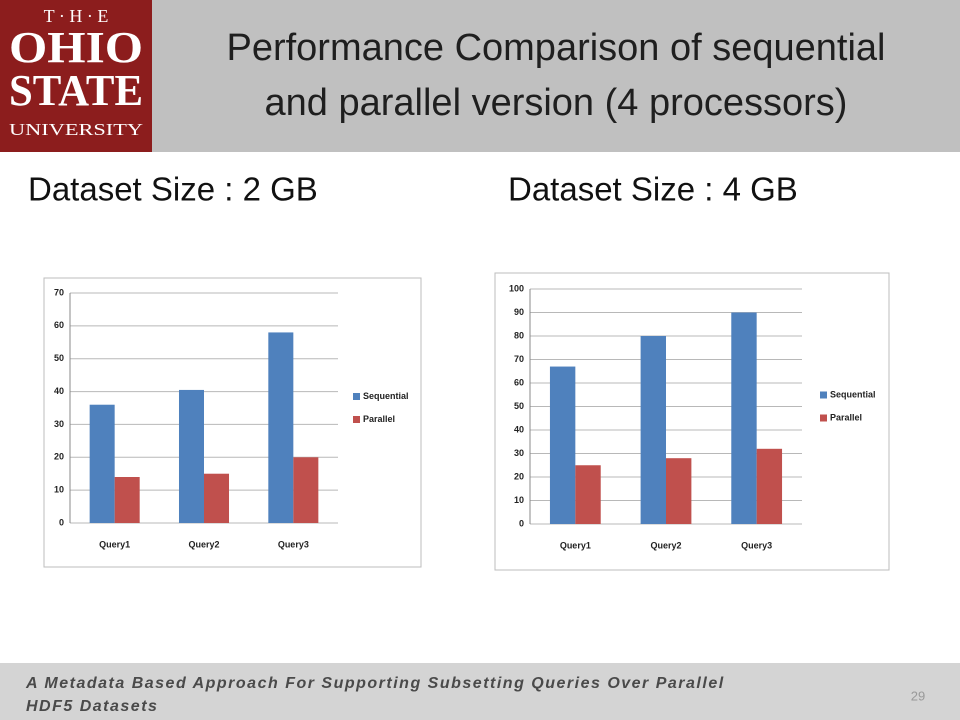 The width and height of the screenshot is (960, 720). Describe the element at coordinates (516, 288) in the screenshot. I see `y-tick-label: 100` at that location.